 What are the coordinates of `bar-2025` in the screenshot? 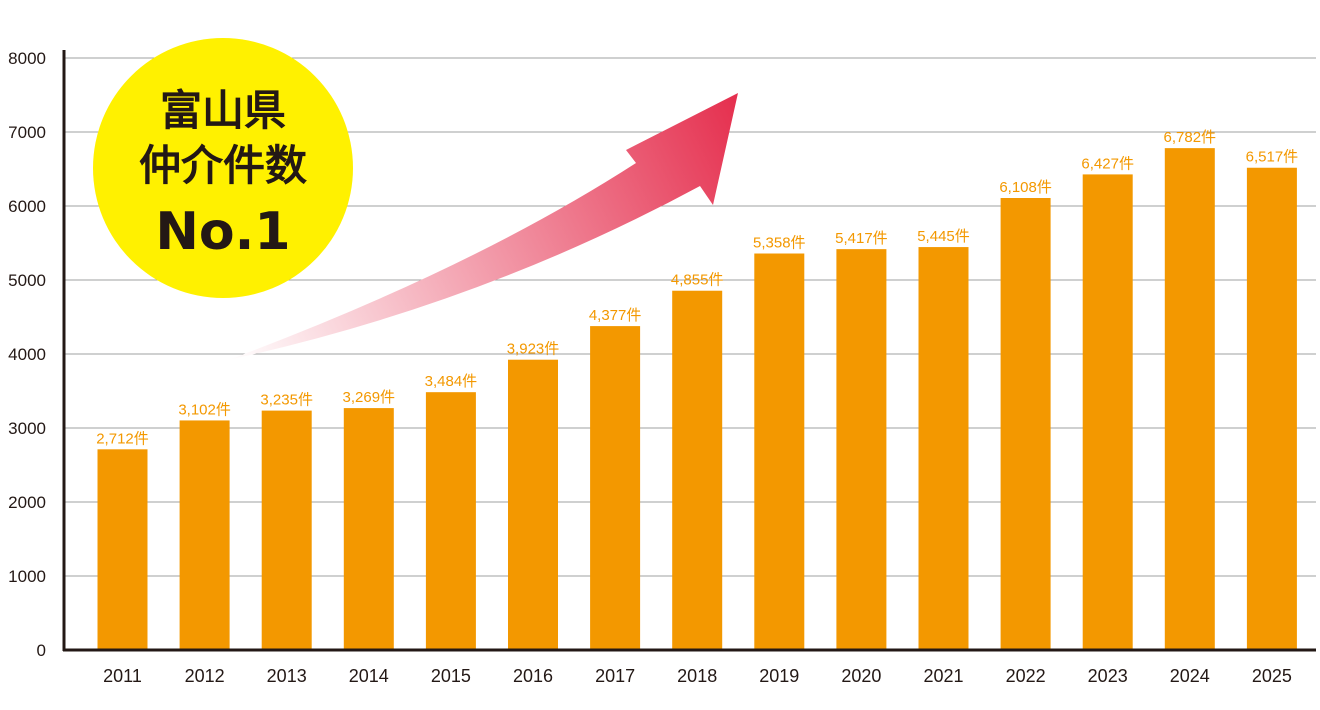 It's located at (1271, 408).